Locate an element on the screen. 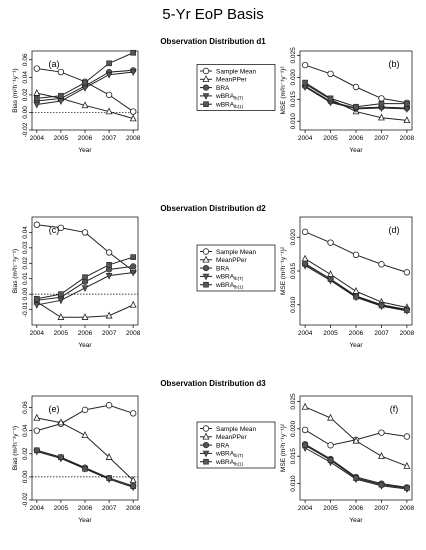 This screenshot has width=426, height=550. y-tick-label: 0.010 is located at coordinates (293, 121).